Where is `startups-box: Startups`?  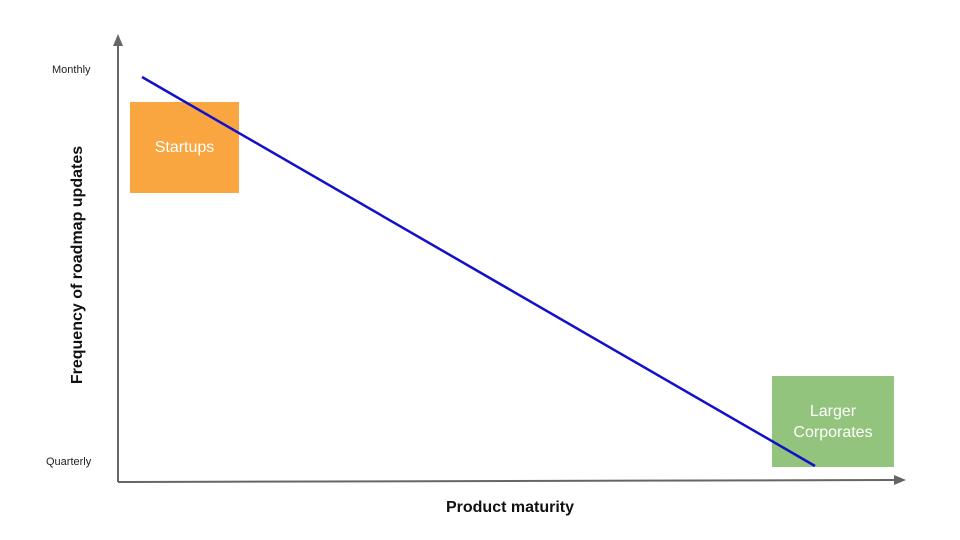 startups-box: Startups is located at coordinates (184, 147).